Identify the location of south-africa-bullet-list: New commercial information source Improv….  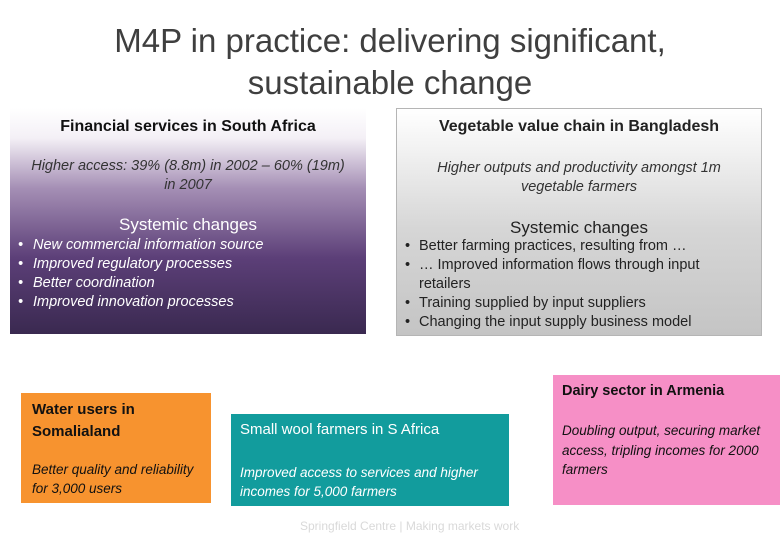
(140, 274).